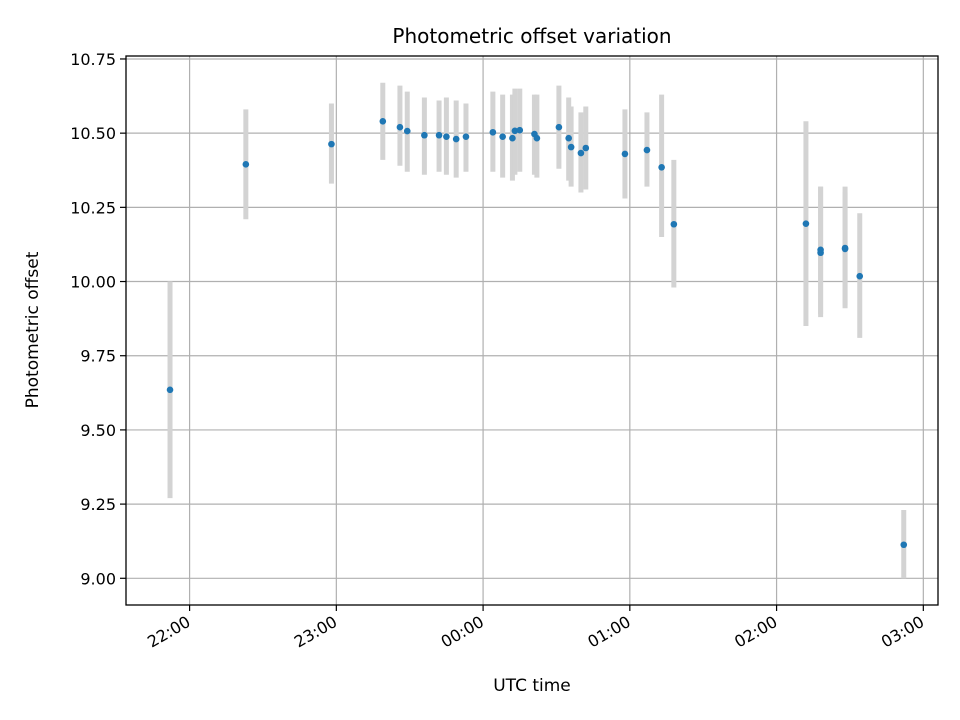  Describe the element at coordinates (98, 319) in the screenshot. I see `y-axis-ticks: 9.00 9.25 9.50 9.75 10.00 10.25 10.50 10.75` at that location.